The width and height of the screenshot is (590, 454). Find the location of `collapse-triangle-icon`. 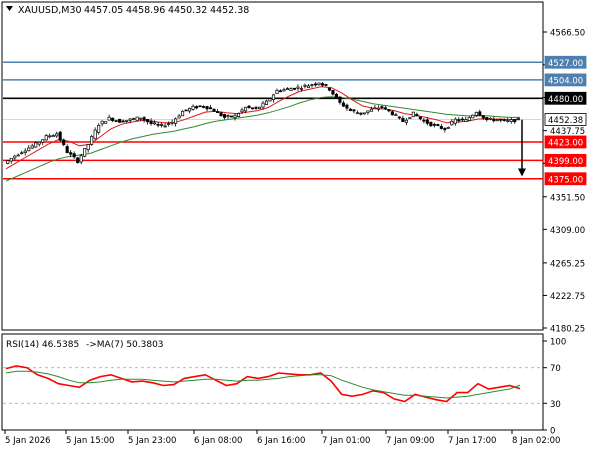

collapse-triangle-icon is located at coordinates (9, 8).